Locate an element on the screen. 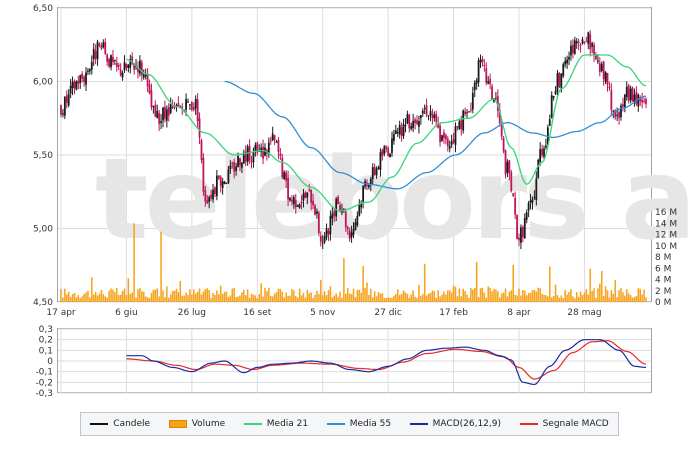  legend-item-segnale-macd: Segnale MACD is located at coordinates (564, 424).